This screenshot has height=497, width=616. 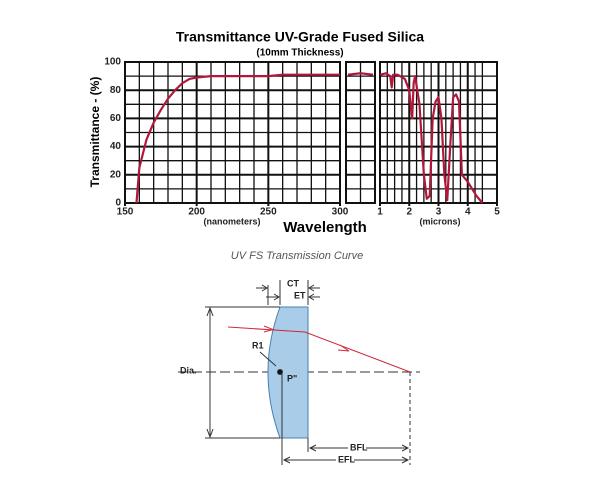 What do you see at coordinates (288, 292) in the screenshot?
I see `arrow` at bounding box center [288, 292].